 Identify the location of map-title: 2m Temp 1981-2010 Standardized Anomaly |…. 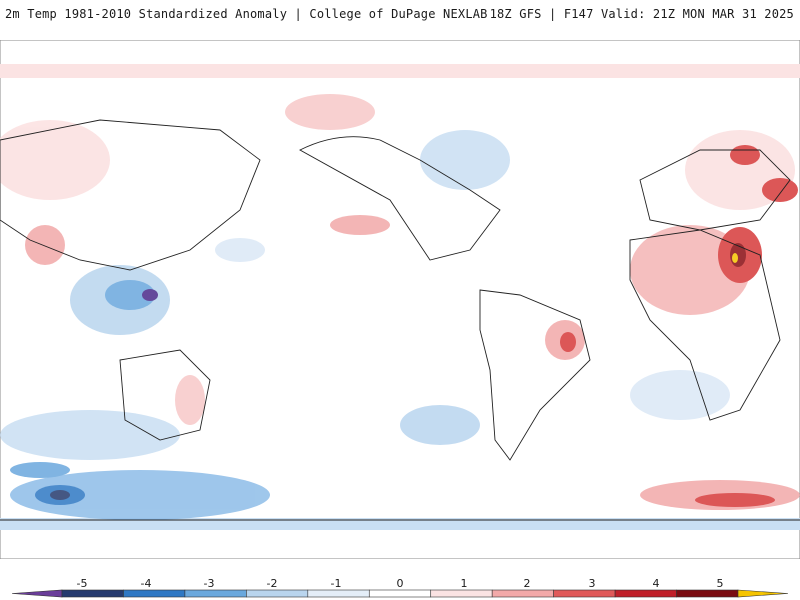
(246, 14).